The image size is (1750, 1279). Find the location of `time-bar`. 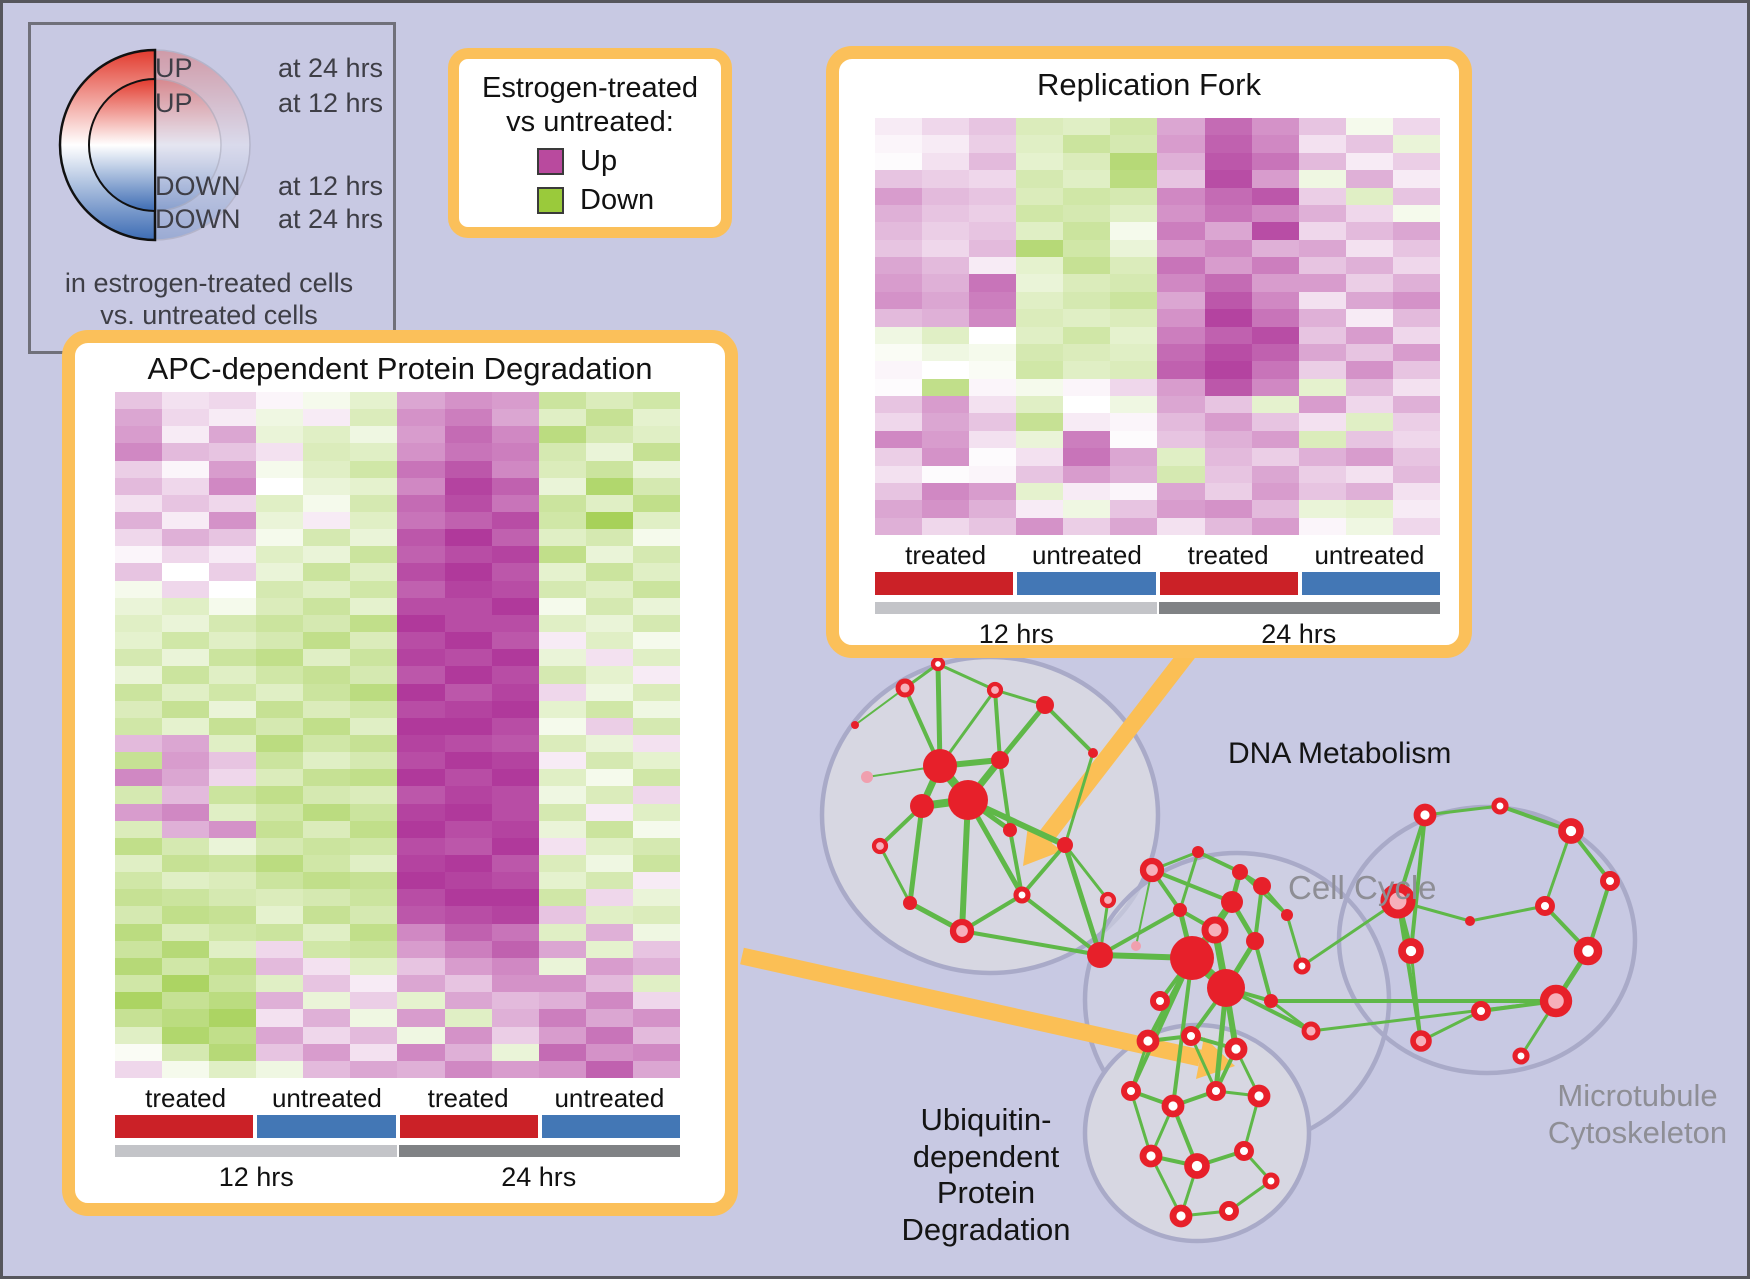

time-bar is located at coordinates (1299, 608).